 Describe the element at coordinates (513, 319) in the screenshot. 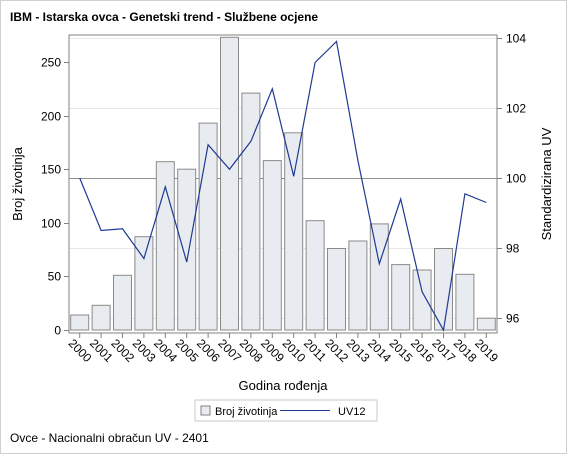

I see `y2-tick-label: 96` at that location.